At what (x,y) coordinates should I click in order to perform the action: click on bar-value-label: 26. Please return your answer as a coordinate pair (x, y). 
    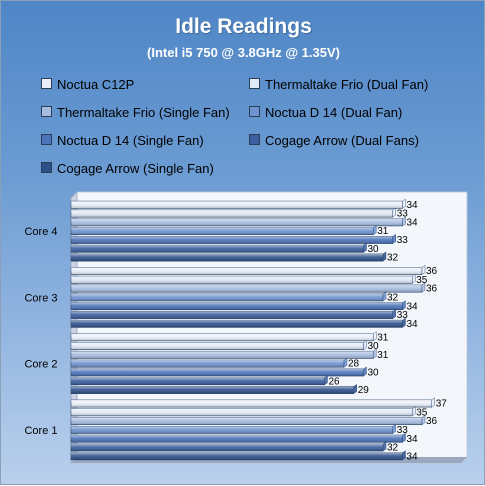
    Looking at the image, I should click on (335, 381).